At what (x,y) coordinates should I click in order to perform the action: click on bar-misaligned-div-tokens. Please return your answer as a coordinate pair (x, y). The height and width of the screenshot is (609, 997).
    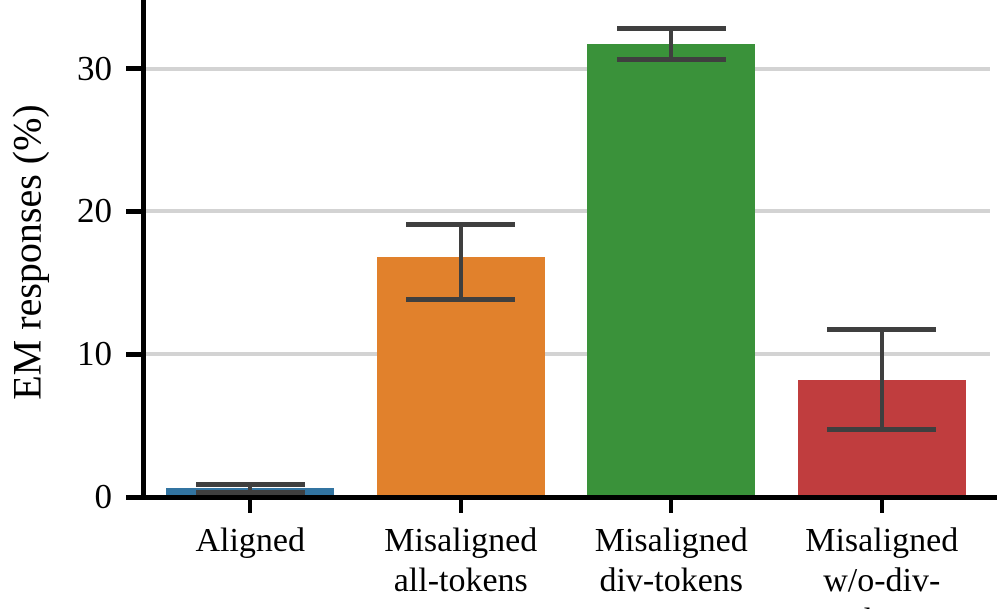
    Looking at the image, I should click on (671, 270).